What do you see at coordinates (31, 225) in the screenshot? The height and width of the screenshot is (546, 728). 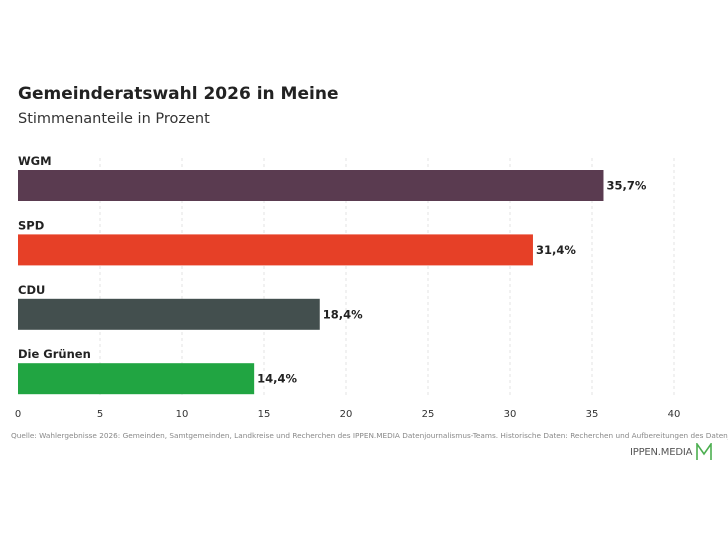 I see `category-label: SPD` at bounding box center [31, 225].